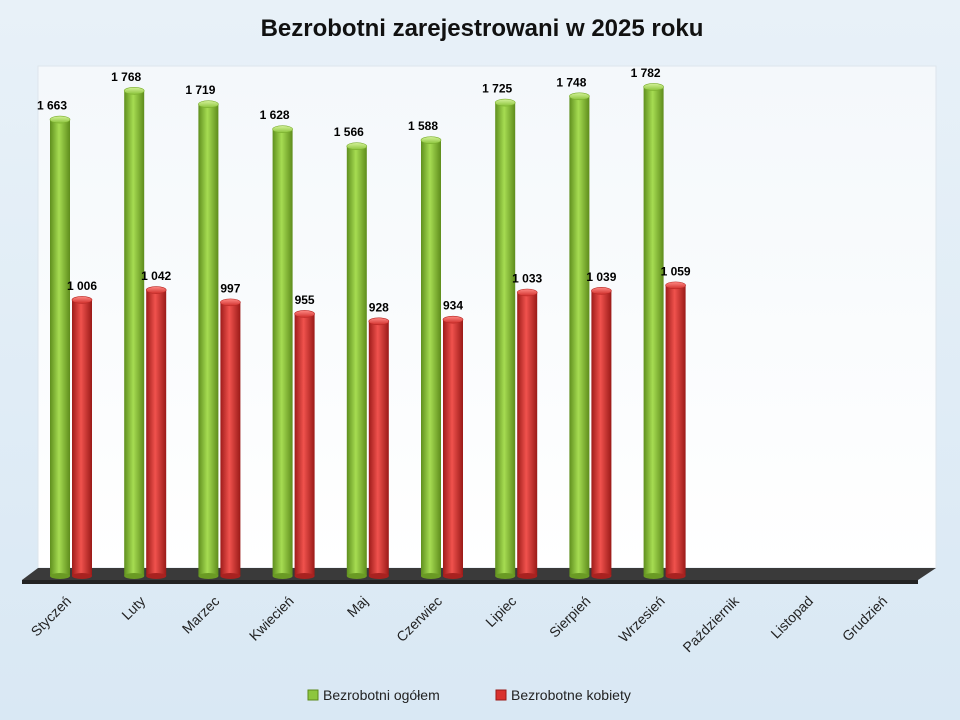 Image resolution: width=960 pixels, height=720 pixels. Describe the element at coordinates (601, 277) in the screenshot. I see `value-label-women-8: 1 039` at that location.